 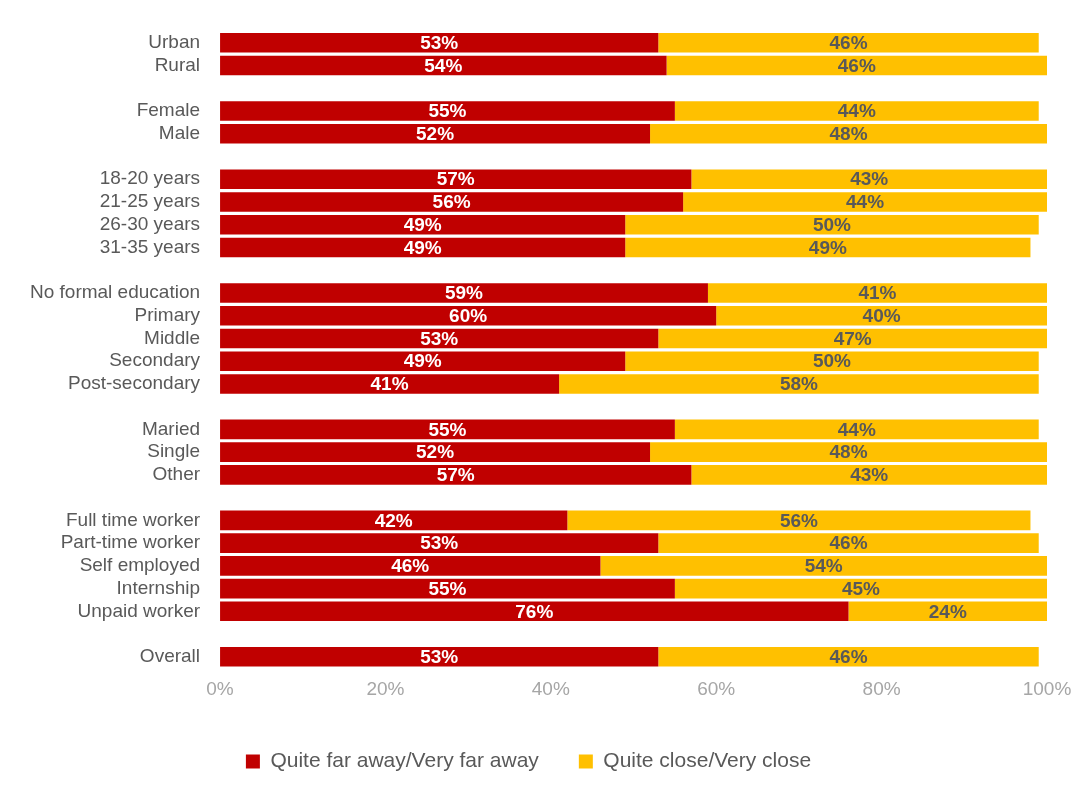 What do you see at coordinates (174, 451) in the screenshot?
I see `y-tick-label: Single` at bounding box center [174, 451].